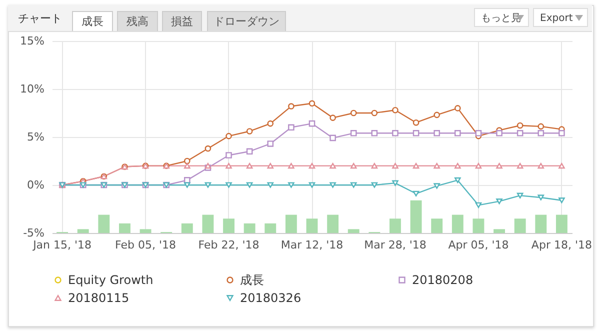 This screenshot has height=331, width=600. Describe the element at coordinates (252, 280) in the screenshot. I see `legend-label: 成長` at that location.